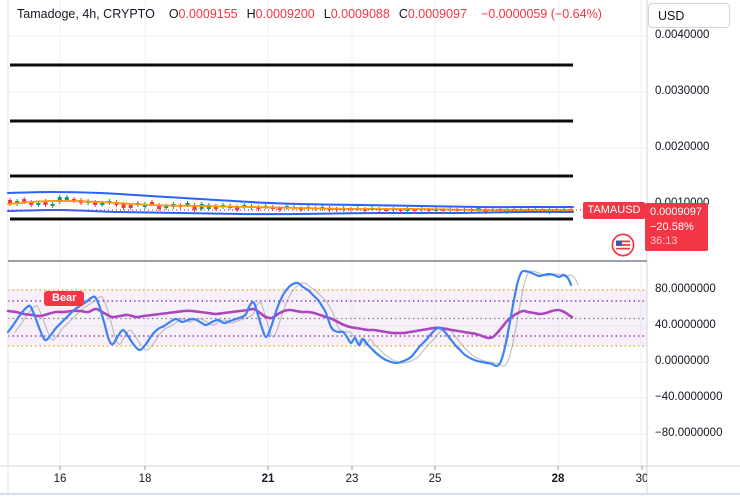 The image size is (740, 500). Describe the element at coordinates (685, 325) in the screenshot. I see `price-tick-label: 40.0000000` at that location.